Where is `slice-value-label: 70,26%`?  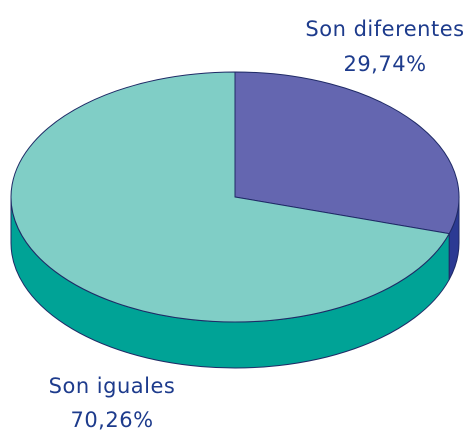
slice-value-label: 70,26% is located at coordinates (111, 420).